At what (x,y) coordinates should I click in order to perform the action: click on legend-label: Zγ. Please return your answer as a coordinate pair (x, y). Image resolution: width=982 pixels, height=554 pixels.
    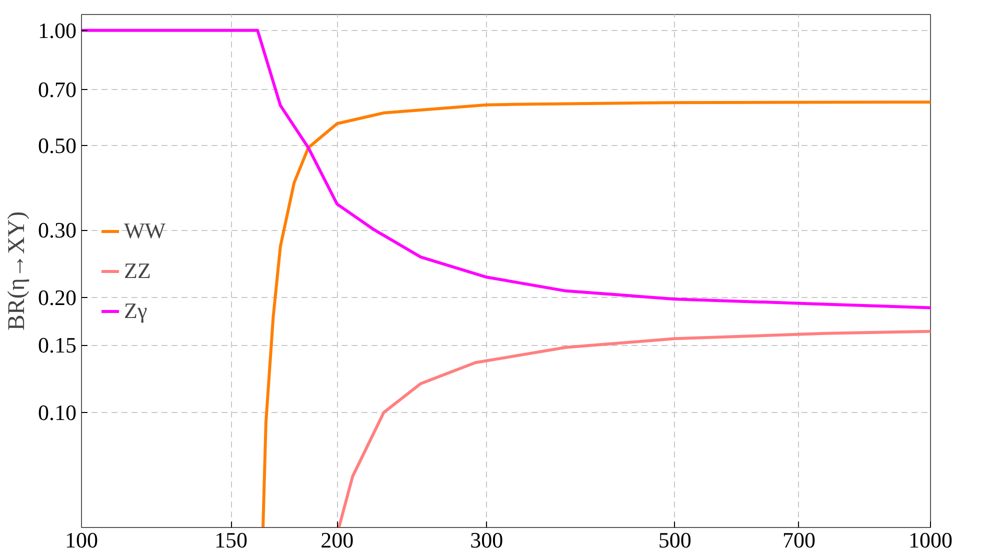
    Looking at the image, I should click on (136, 311).